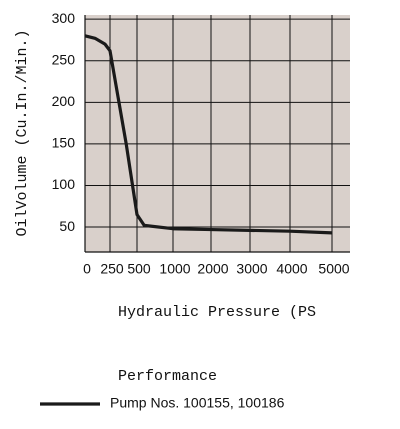 Image resolution: width=400 pixels, height=429 pixels. Describe the element at coordinates (174, 269) in the screenshot. I see `x-tick-label: 1000` at that location.